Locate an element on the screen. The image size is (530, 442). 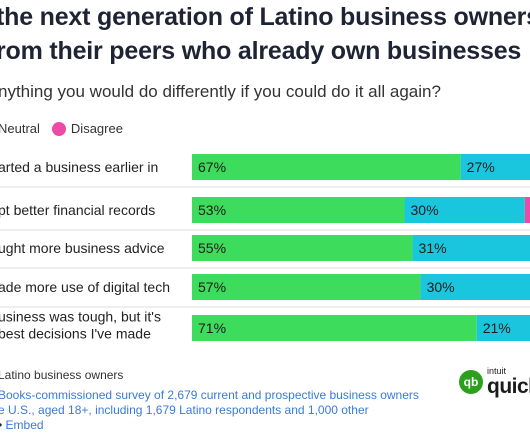
logo-brand-text: quick is located at coordinates (508, 386).